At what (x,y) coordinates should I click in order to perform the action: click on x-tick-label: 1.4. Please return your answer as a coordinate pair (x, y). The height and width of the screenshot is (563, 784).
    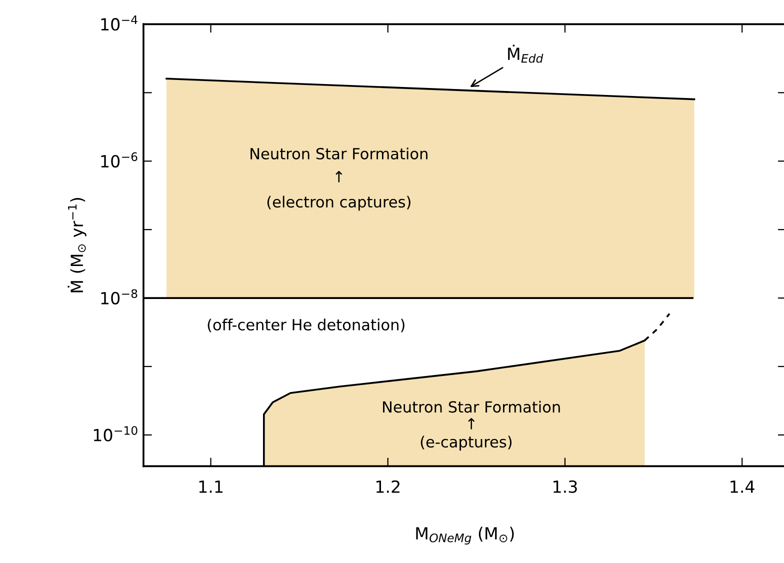
    Looking at the image, I should click on (742, 486).